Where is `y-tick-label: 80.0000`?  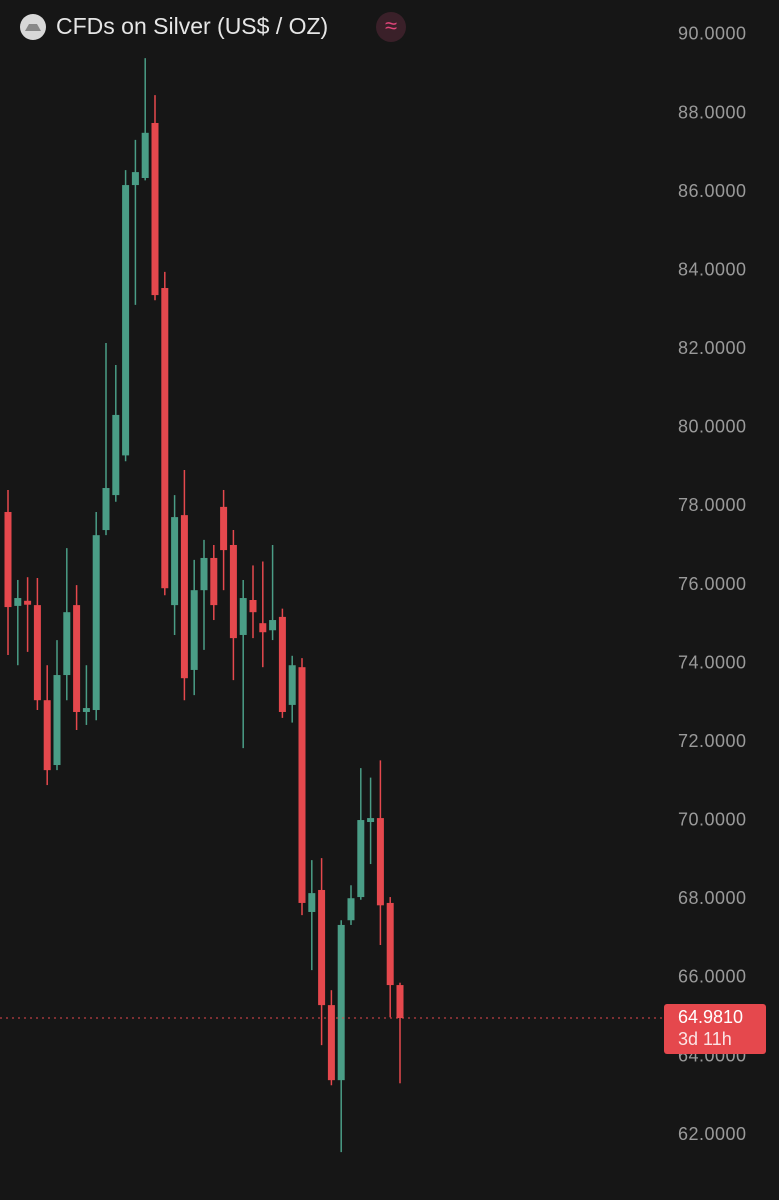
y-tick-label: 80.0000 is located at coordinates (712, 427).